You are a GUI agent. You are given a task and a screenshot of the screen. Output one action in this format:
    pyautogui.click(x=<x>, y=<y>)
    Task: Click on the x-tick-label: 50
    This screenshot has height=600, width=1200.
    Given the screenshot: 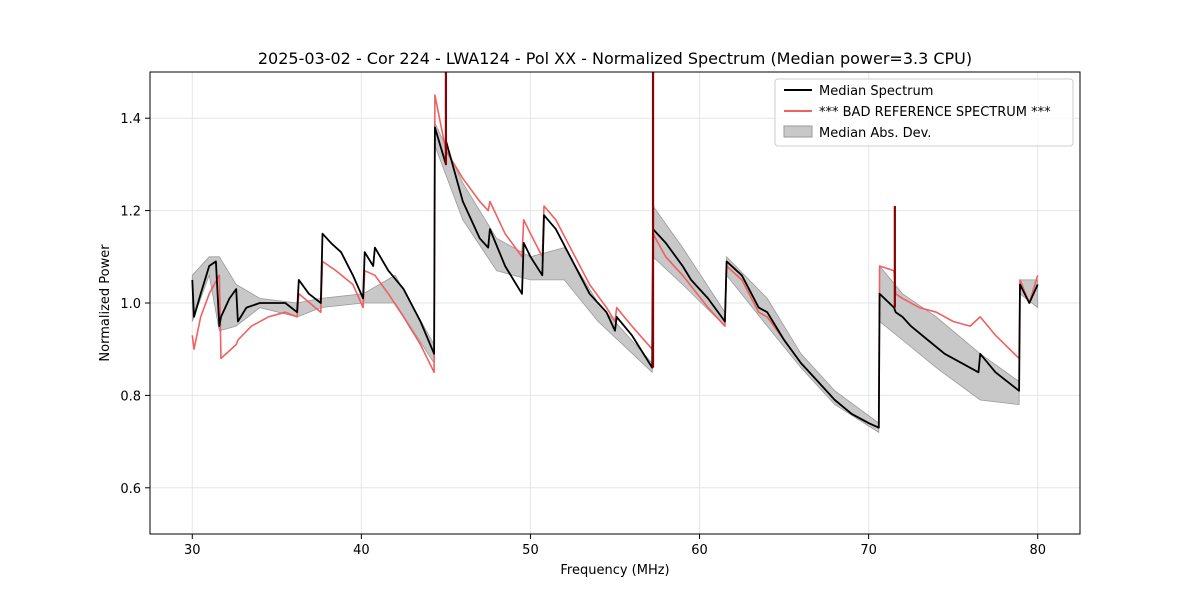 What is the action you would take?
    pyautogui.click(x=530, y=550)
    